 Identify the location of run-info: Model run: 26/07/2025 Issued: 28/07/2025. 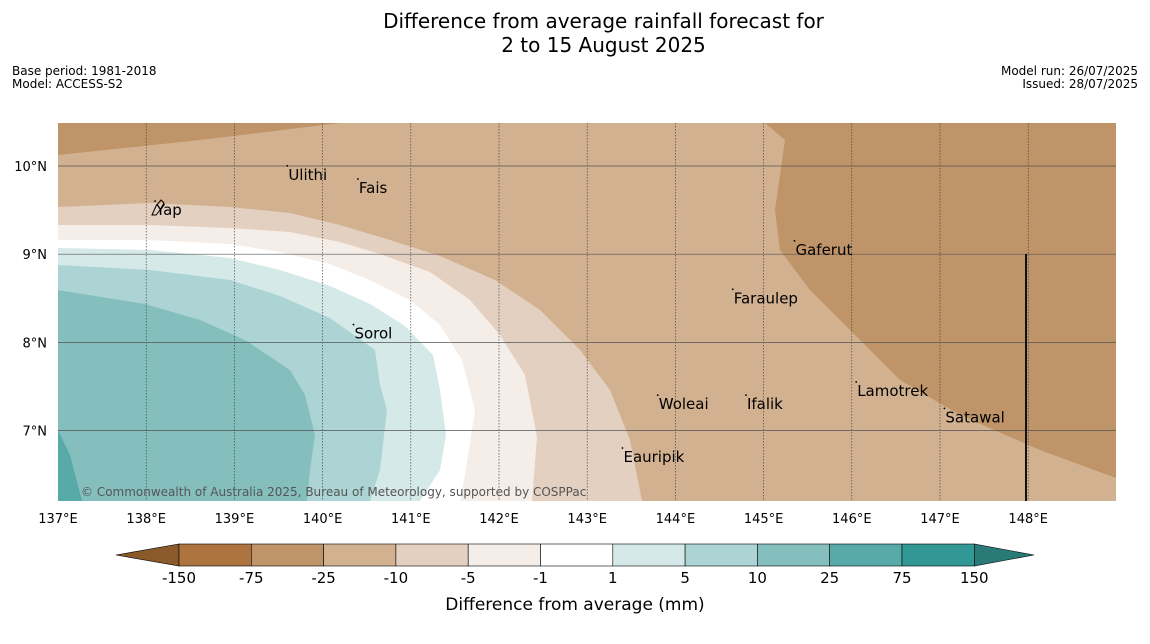
(1069, 78).